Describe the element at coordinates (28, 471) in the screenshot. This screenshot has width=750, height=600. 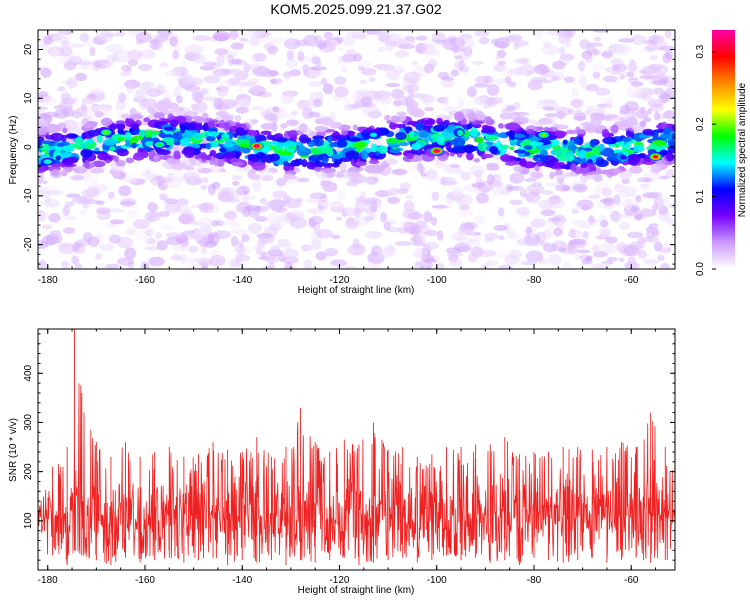
I see `y-tick-label: 200` at that location.